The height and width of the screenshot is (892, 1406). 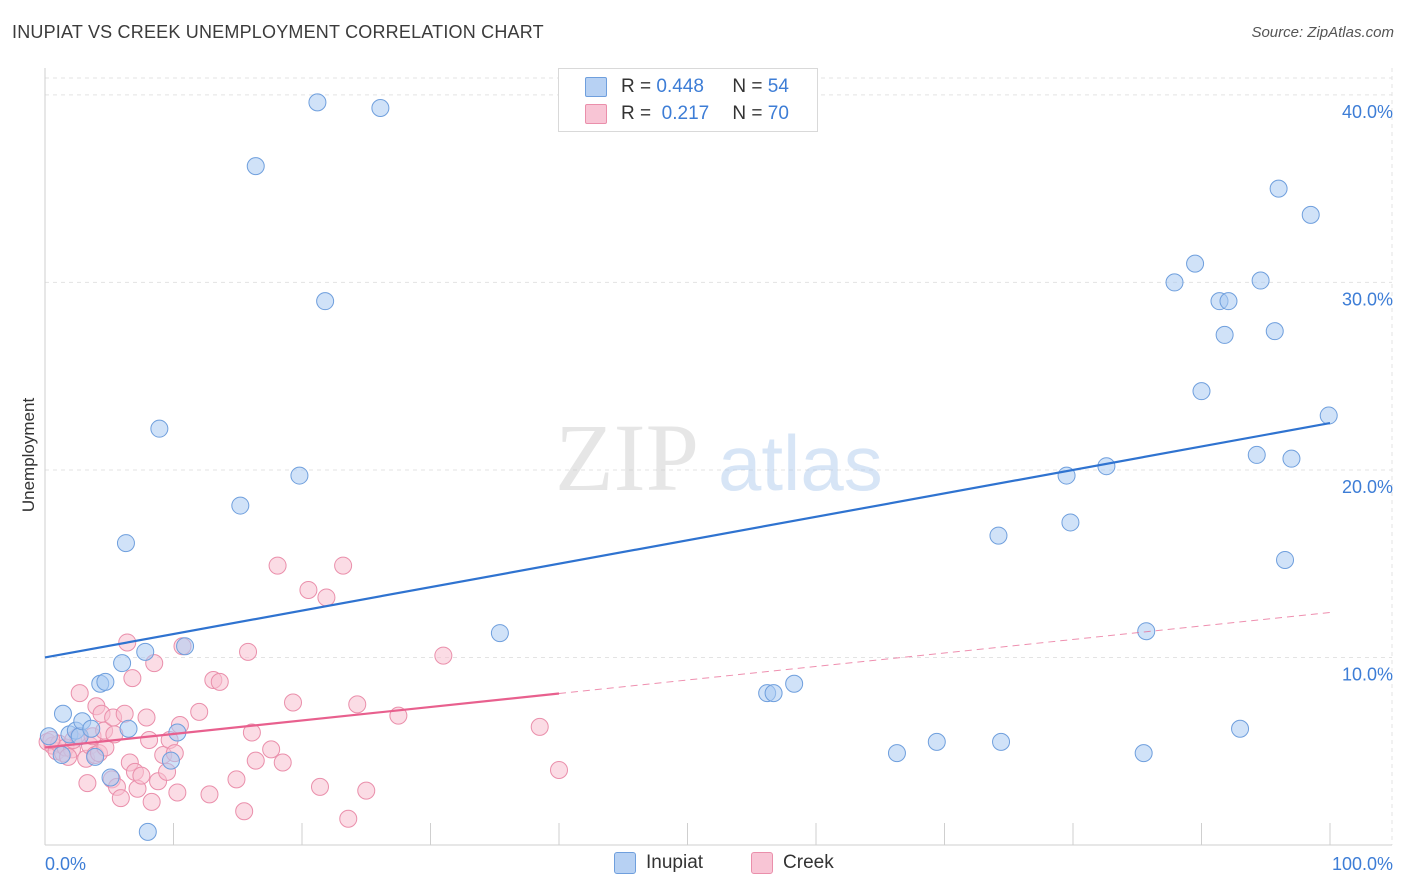 I want to click on legend: R = 0.448 N = 54 R = 0.217 N = 70, so click(x=688, y=100).